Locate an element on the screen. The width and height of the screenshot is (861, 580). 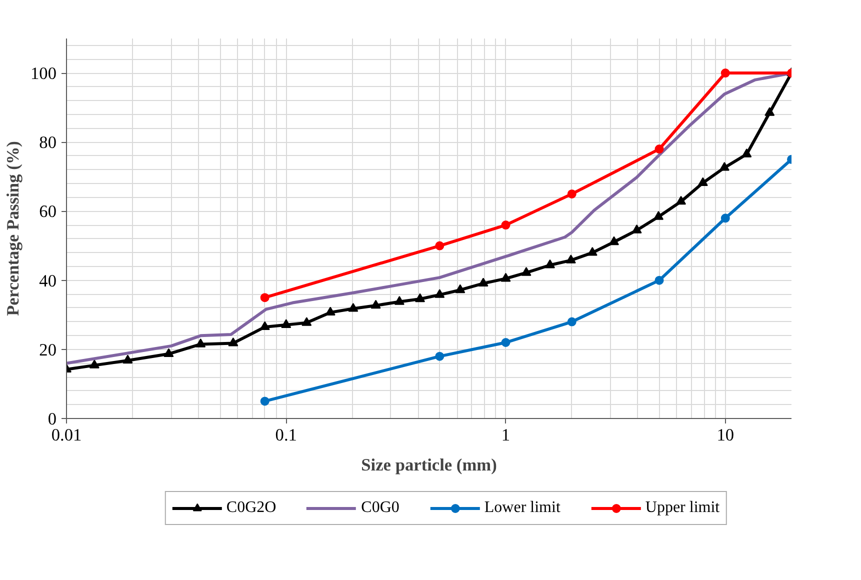
x-tick-label: 0.1 is located at coordinates (286, 435).